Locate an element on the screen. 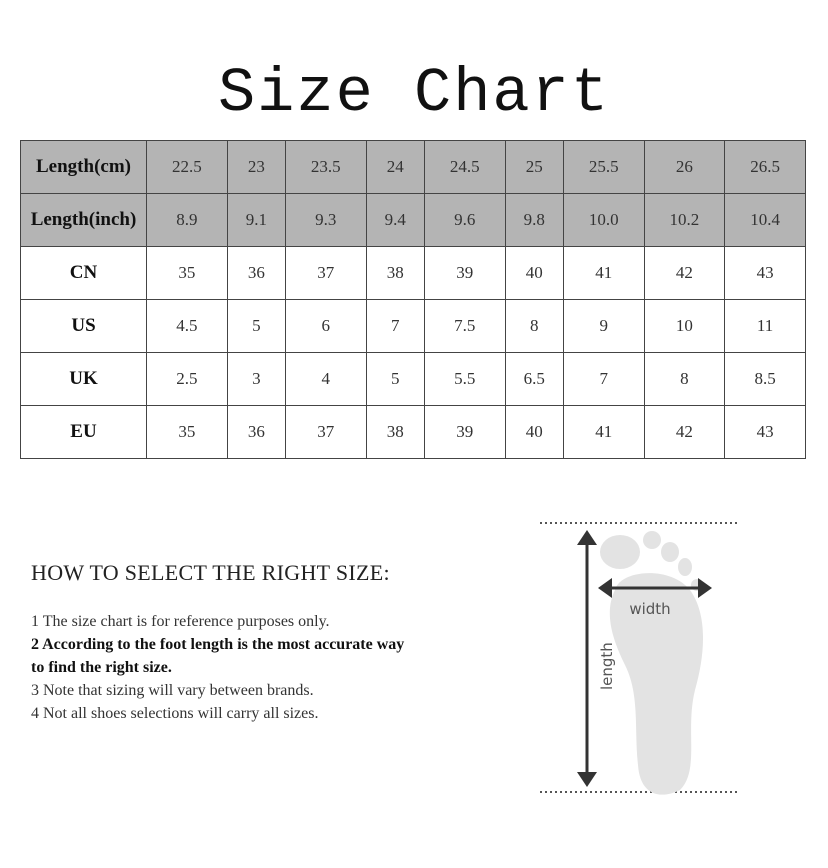 This screenshot has height=868, width=828. table-cell: 9.8 is located at coordinates (534, 220).